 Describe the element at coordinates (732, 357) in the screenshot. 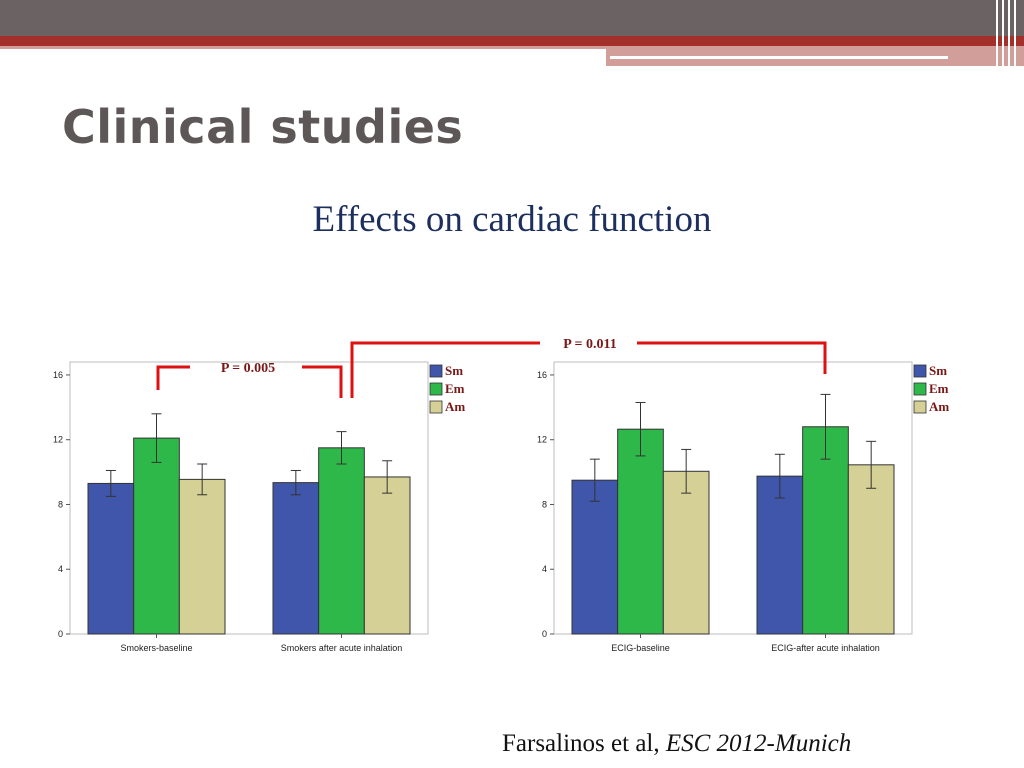

I see `bracket-cross-chart-b` at that location.